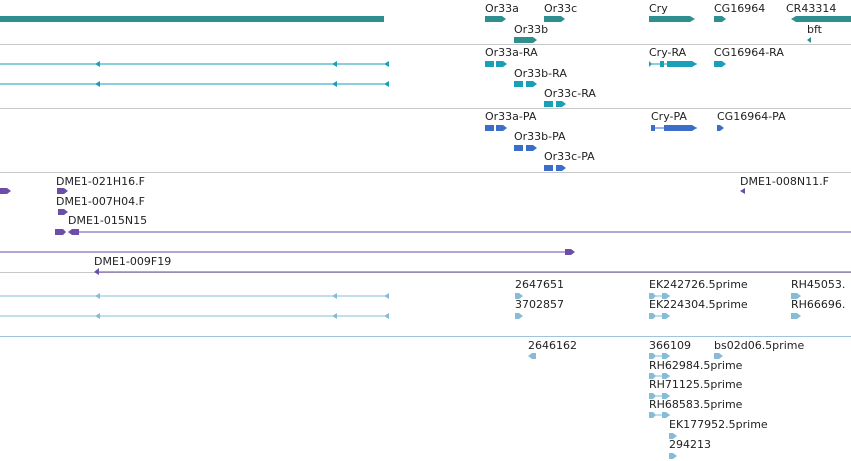 This screenshot has width=851, height=461. What do you see at coordinates (425, 172) in the screenshot?
I see `track-divider-proteins` at bounding box center [425, 172].